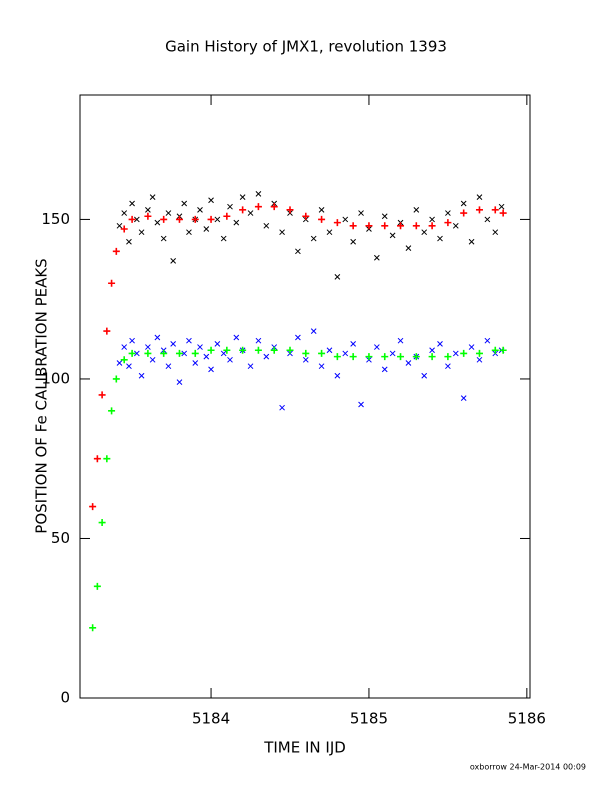 The height and width of the screenshot is (792, 612). Describe the element at coordinates (528, 767) in the screenshot. I see `footer: oxborrow 24-Mar-2014 00:09` at that location.